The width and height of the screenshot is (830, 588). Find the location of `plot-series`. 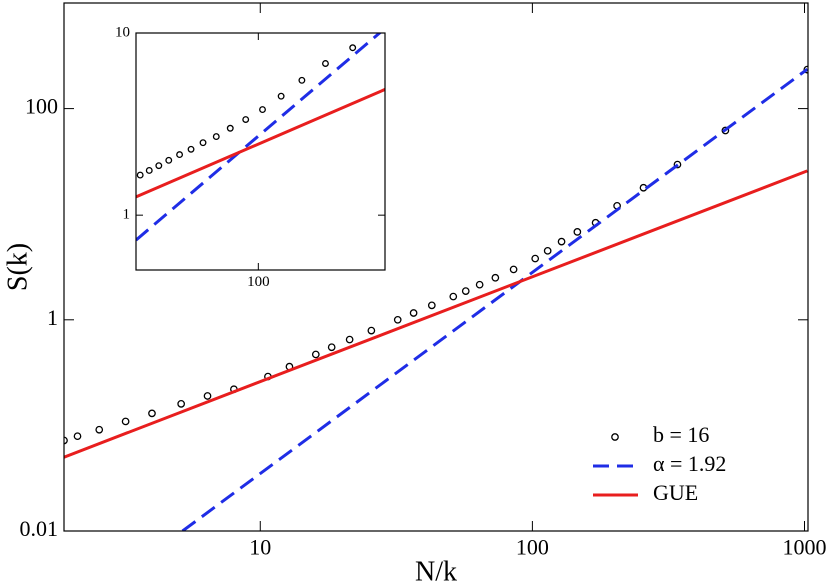

plot-series is located at coordinates (260, 137).